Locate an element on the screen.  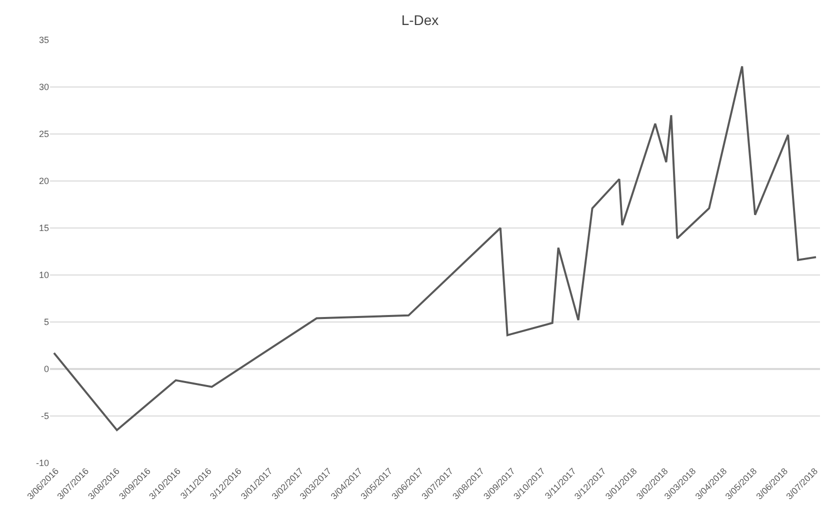
y-tick-label: 15 is located at coordinates (43, 228).